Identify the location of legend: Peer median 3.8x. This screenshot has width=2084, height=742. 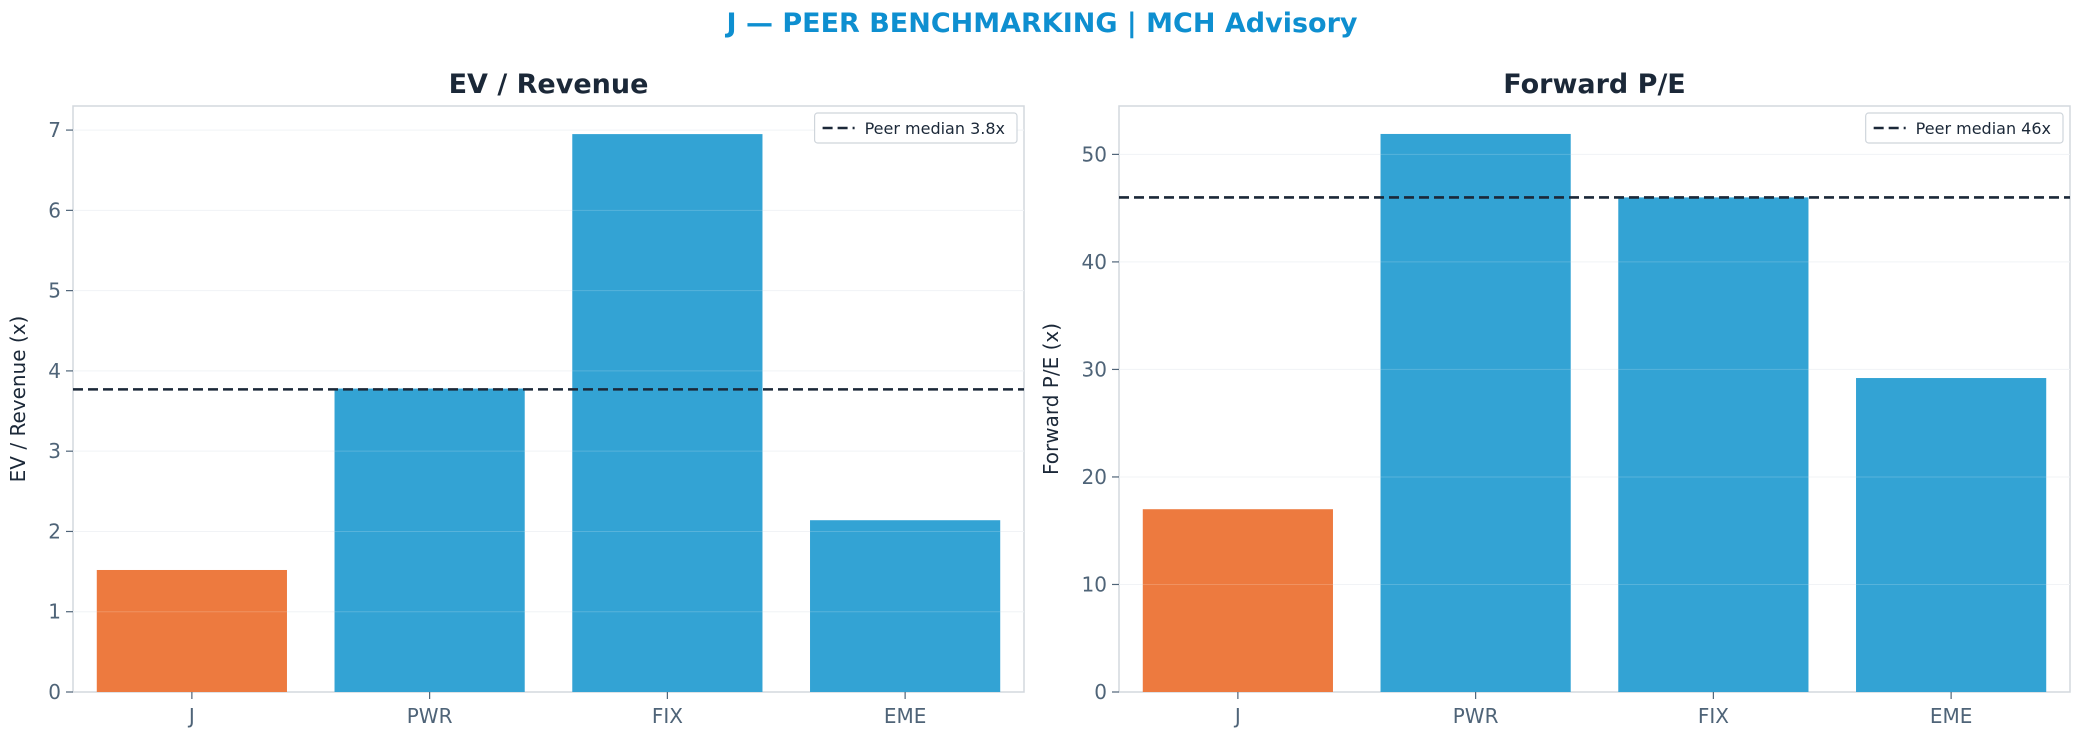
(915, 128).